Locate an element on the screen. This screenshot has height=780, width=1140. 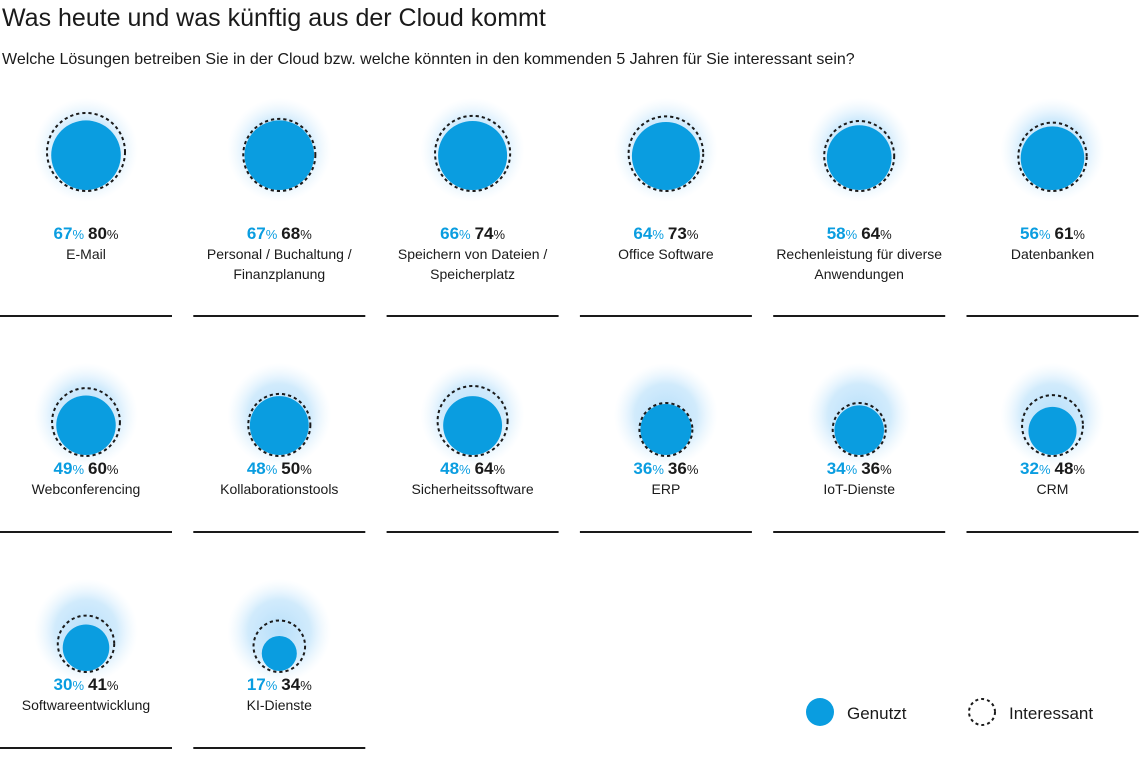
halo-glow is located at coordinates (279, 631).